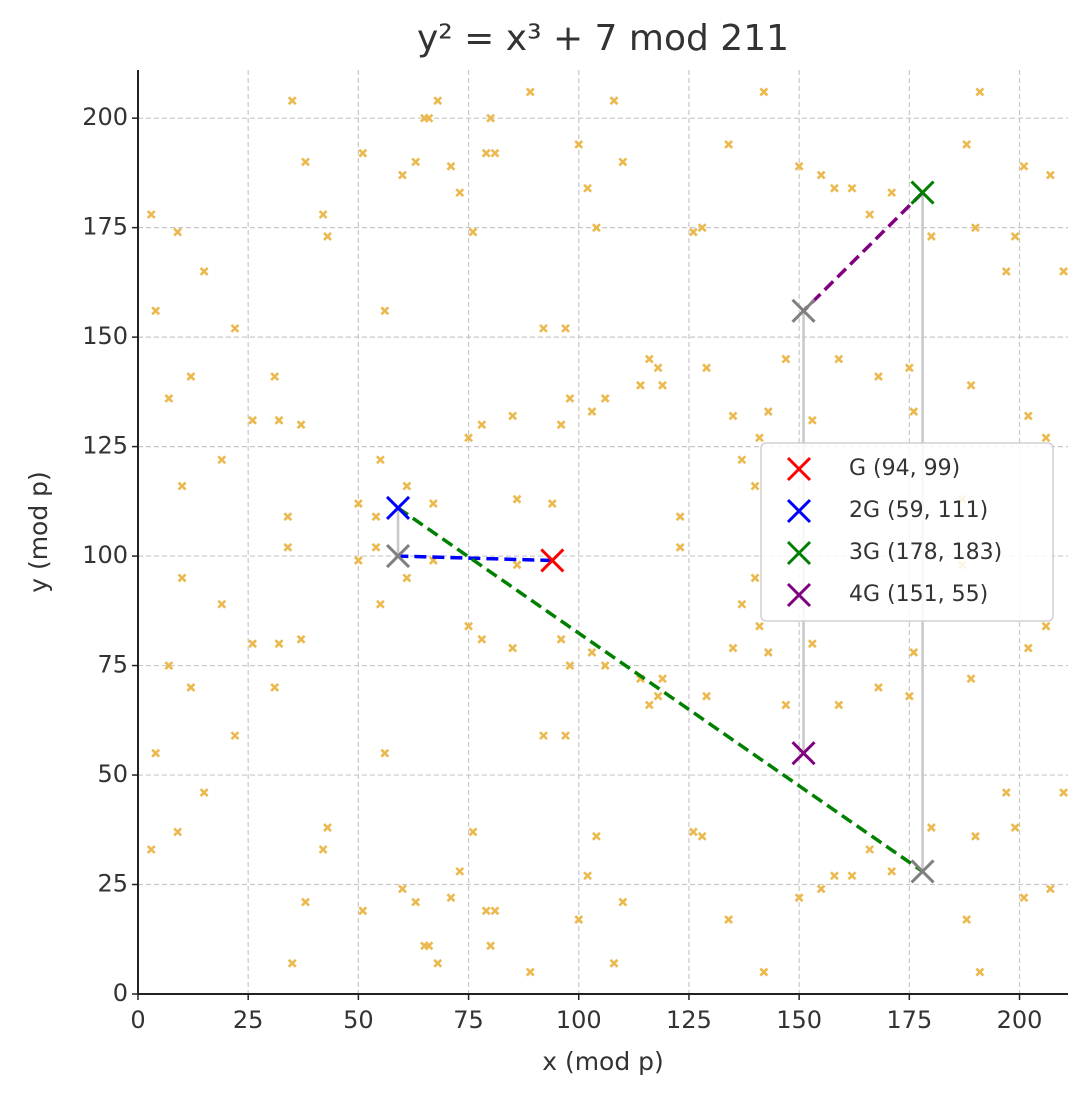 Image resolution: width=1087 pixels, height=1101 pixels. Describe the element at coordinates (863, 252) in the screenshot. I see `connector-line` at that location.